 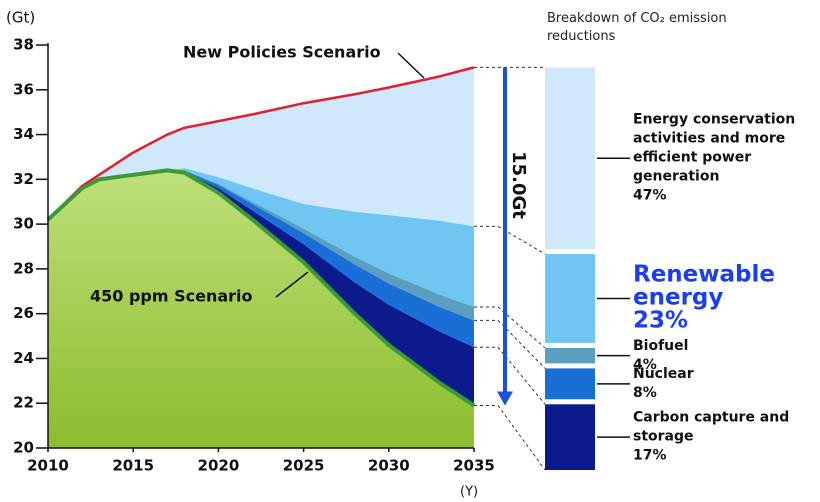 I want to click on y-tick-label: 32, so click(x=23, y=179).